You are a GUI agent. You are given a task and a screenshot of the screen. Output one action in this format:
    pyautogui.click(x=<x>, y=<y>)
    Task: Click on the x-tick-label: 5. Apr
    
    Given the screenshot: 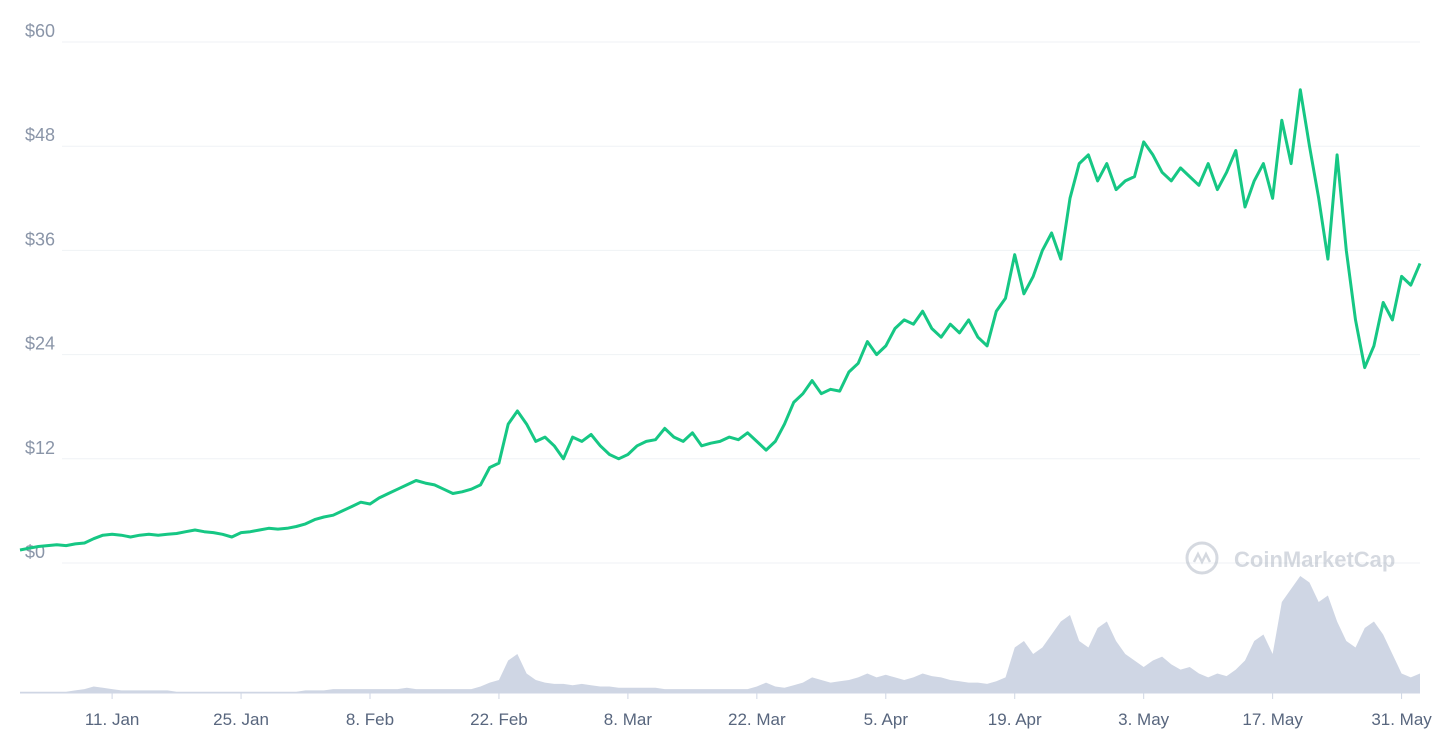 What is the action you would take?
    pyautogui.click(x=886, y=719)
    